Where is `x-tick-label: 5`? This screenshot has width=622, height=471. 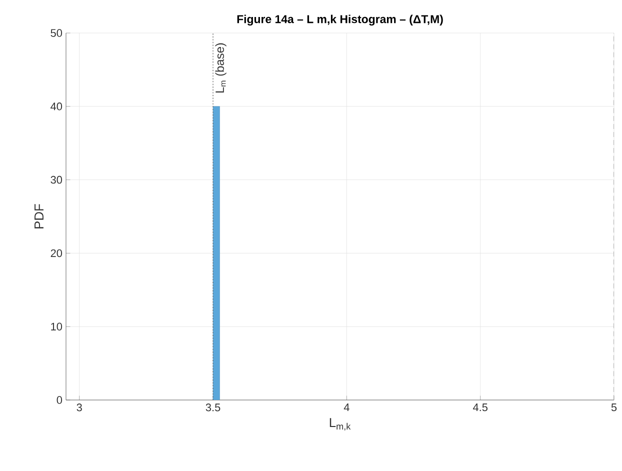
x-tick-label: 5 is located at coordinates (614, 408).